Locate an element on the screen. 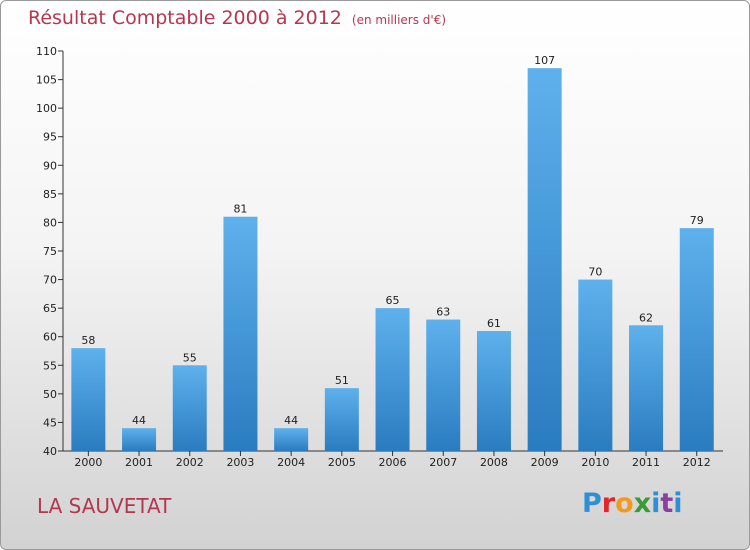  x-tick-label: 2003 is located at coordinates (240, 462).